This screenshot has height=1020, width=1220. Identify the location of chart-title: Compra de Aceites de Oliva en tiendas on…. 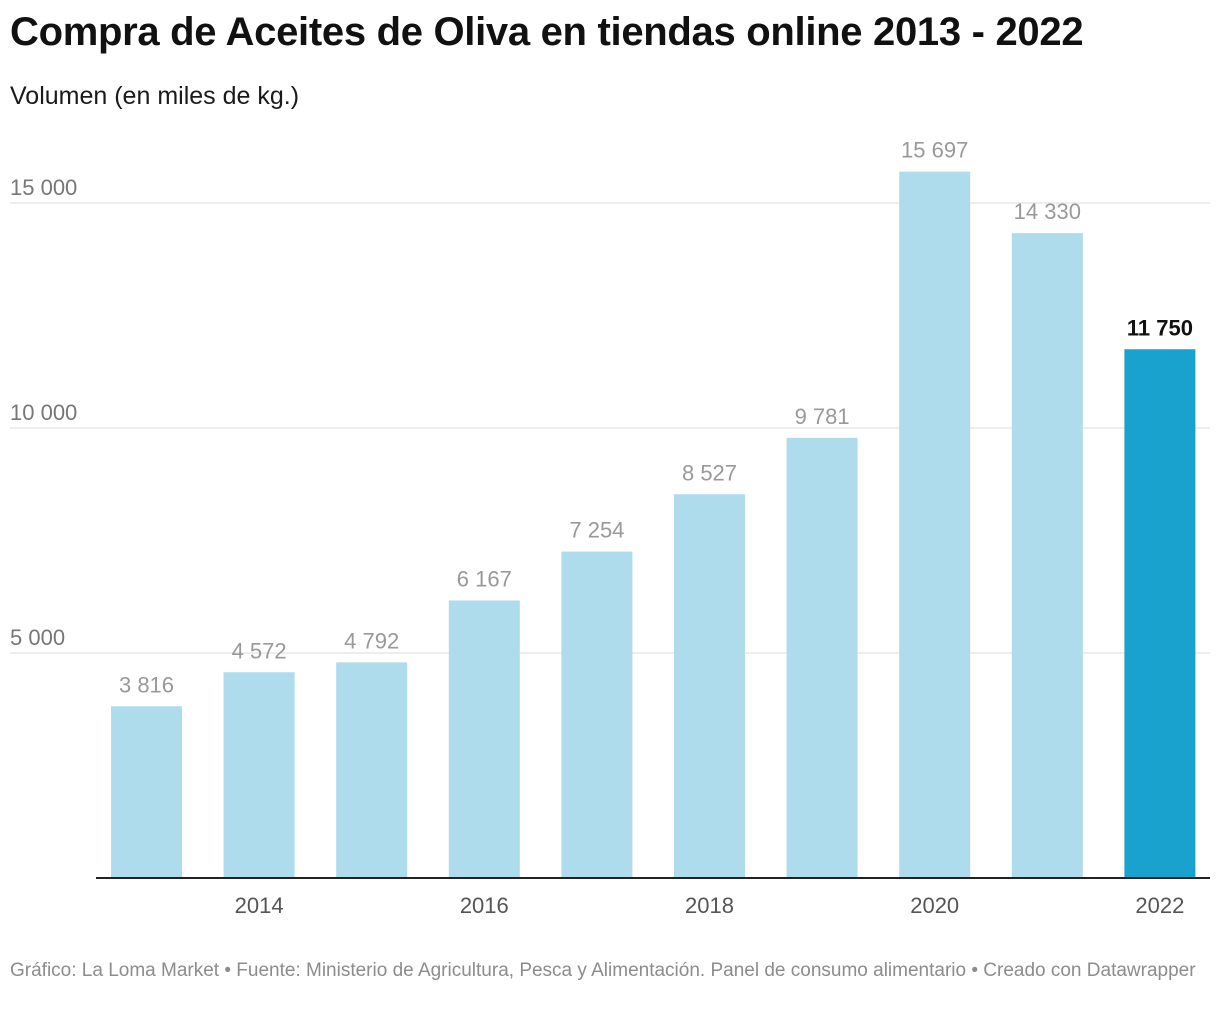
(547, 32).